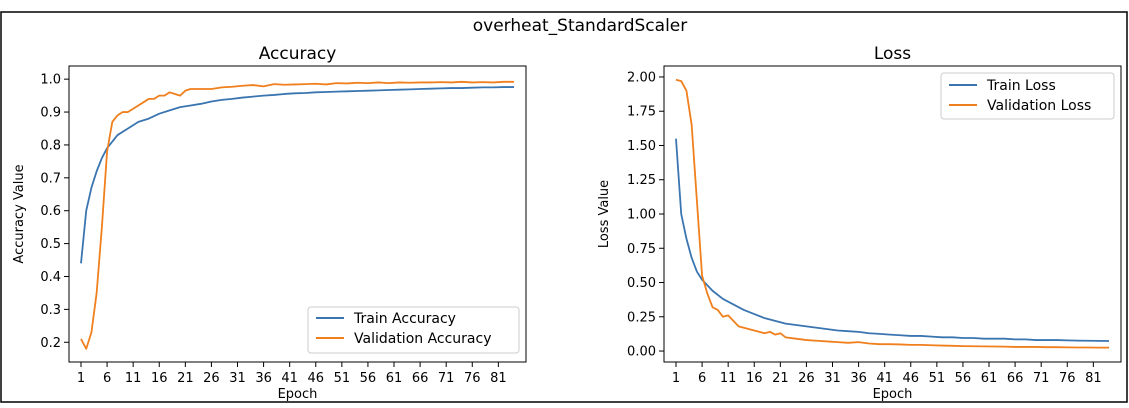 Image resolution: width=1129 pixels, height=408 pixels. What do you see at coordinates (133, 378) in the screenshot?
I see `accuracy-xtick-label: 11` at bounding box center [133, 378].